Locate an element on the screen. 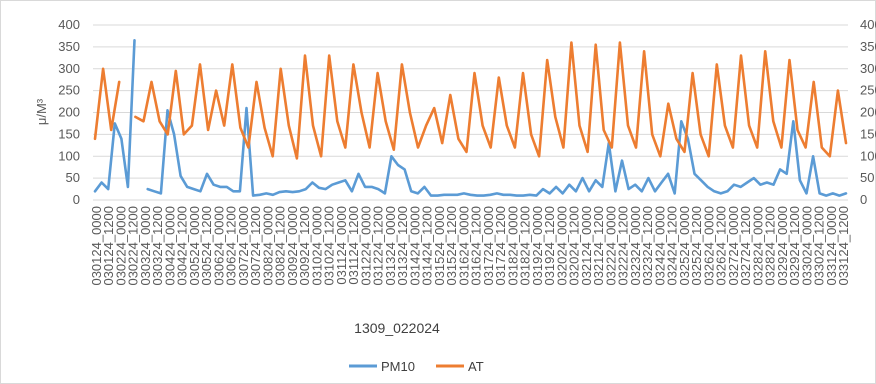 The image size is (876, 384). x-tick-label: 031524_1200 is located at coordinates (451, 246).